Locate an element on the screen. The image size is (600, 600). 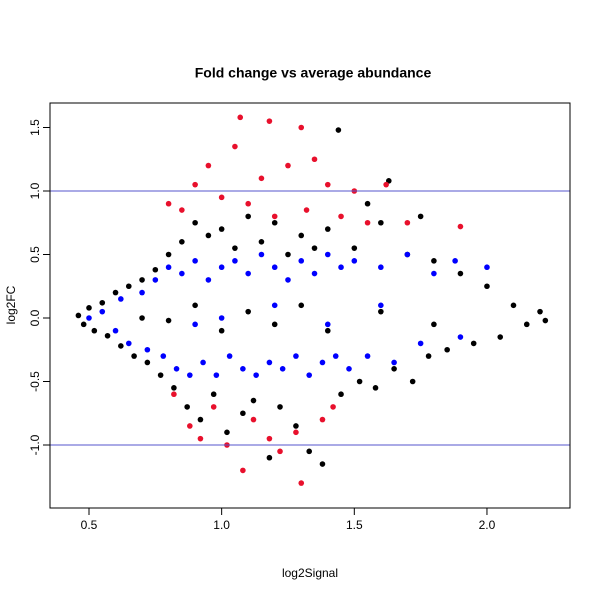
x-tick-label: 2.0 is located at coordinates (487, 525).